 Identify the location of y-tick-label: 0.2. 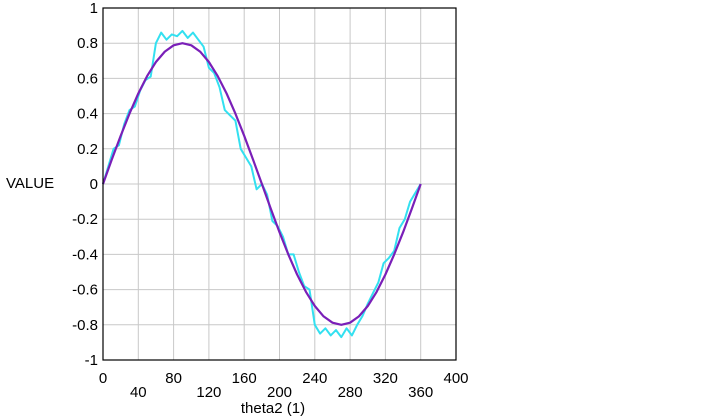
(87, 149).